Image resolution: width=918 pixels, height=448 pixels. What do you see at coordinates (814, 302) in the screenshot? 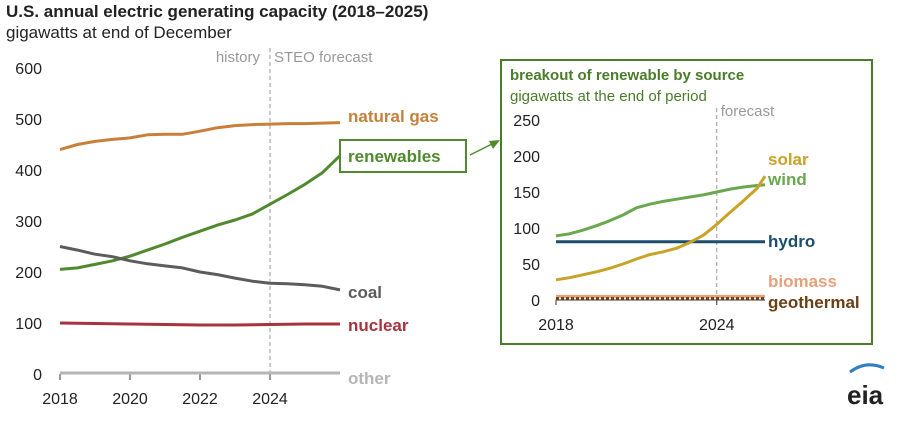
I see `geothermal-label: geothermal` at bounding box center [814, 302].